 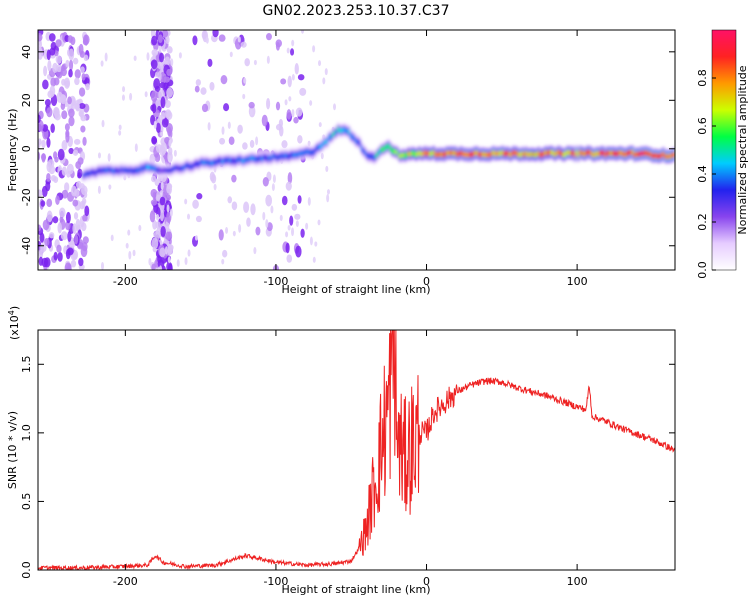 What do you see at coordinates (26, 100) in the screenshot?
I see `spectrogram-y-tick-label: 20` at bounding box center [26, 100].